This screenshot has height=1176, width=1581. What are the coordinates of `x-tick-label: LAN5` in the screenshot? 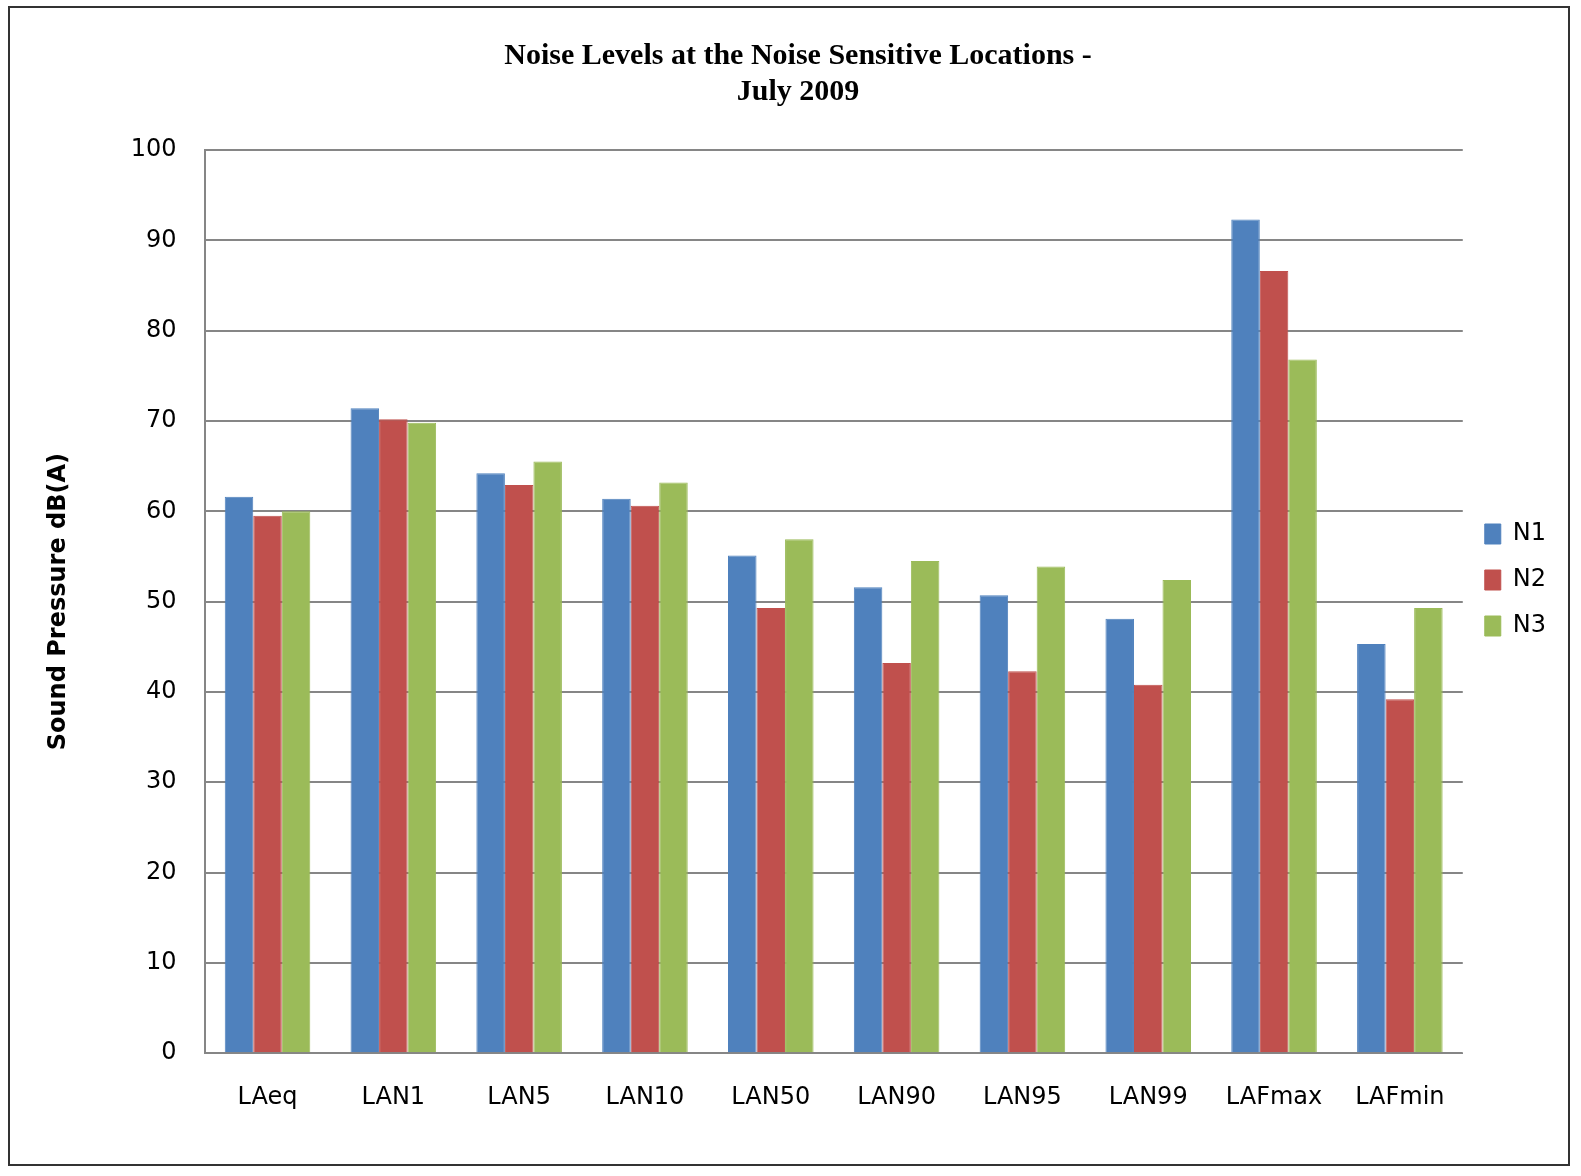 It's located at (519, 1095).